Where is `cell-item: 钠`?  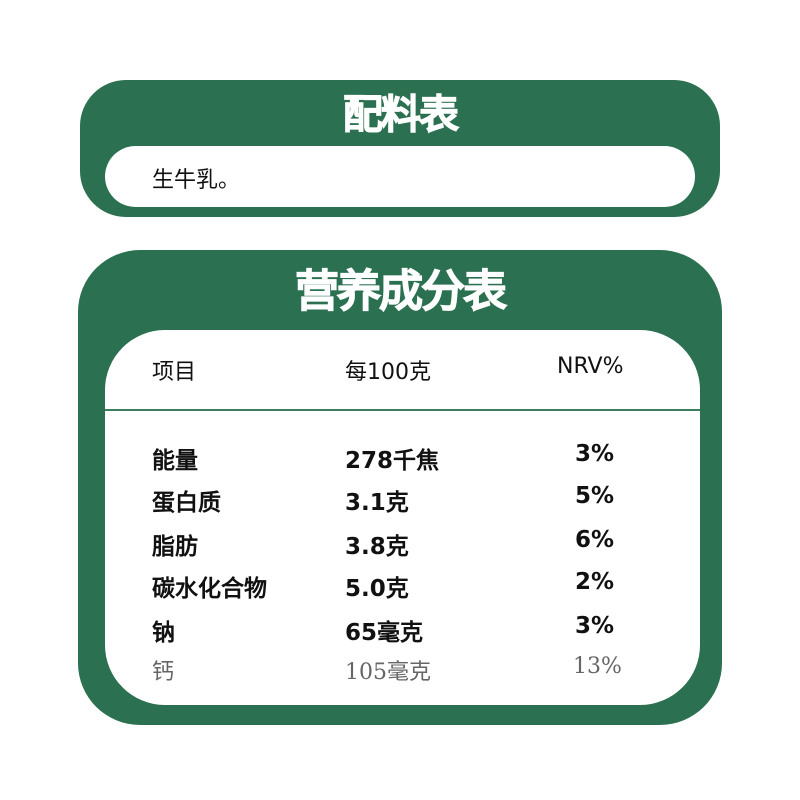
cell-item: 钠 is located at coordinates (163, 633).